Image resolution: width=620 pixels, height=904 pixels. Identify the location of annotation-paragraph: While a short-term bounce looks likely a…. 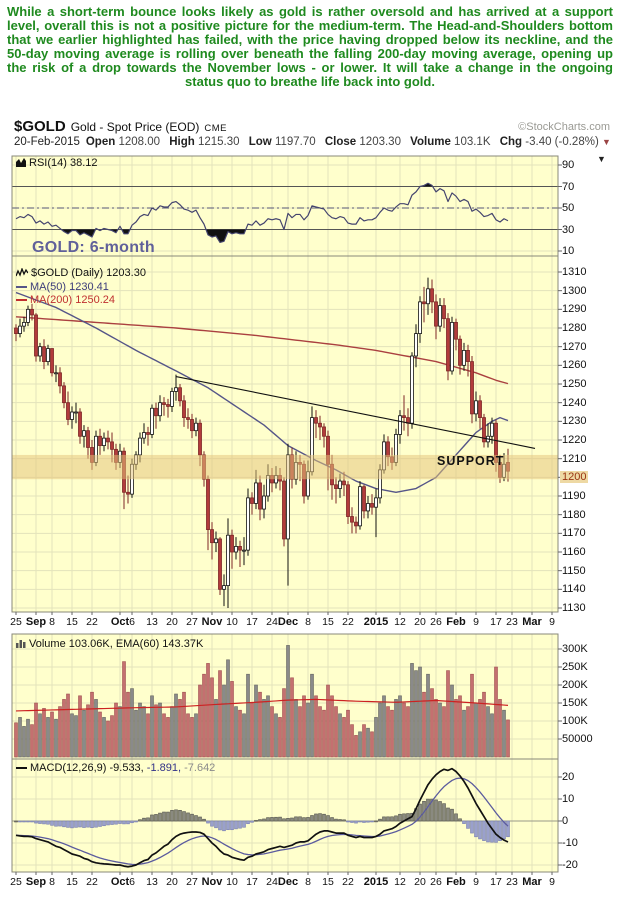
(310, 46).